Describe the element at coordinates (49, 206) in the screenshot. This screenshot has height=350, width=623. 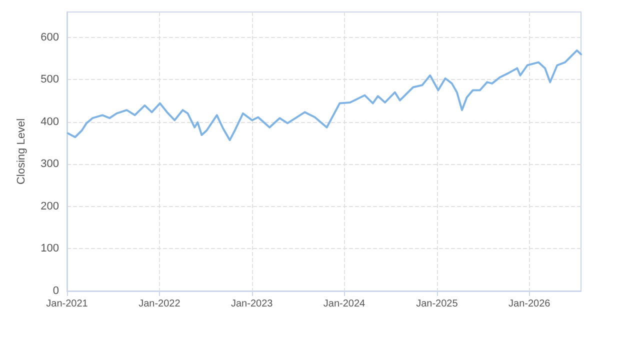
I see `y-tick-label: 200` at that location.